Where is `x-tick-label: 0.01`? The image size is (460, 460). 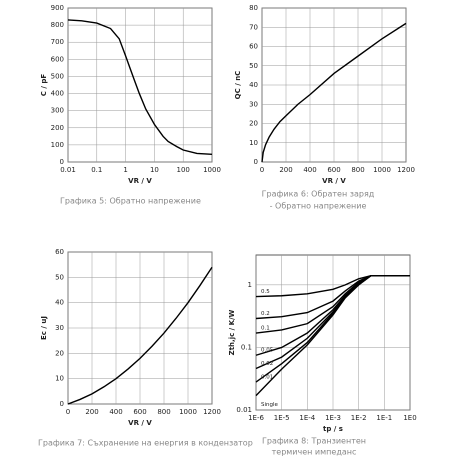
x-tick-label: 0.01 is located at coordinates (68, 170).